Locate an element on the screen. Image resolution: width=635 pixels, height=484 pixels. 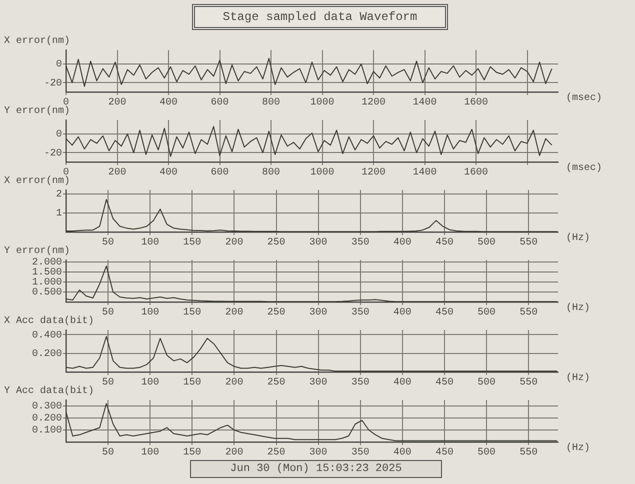
y-axis-title: Y Acc data(bit) is located at coordinates (49, 391).